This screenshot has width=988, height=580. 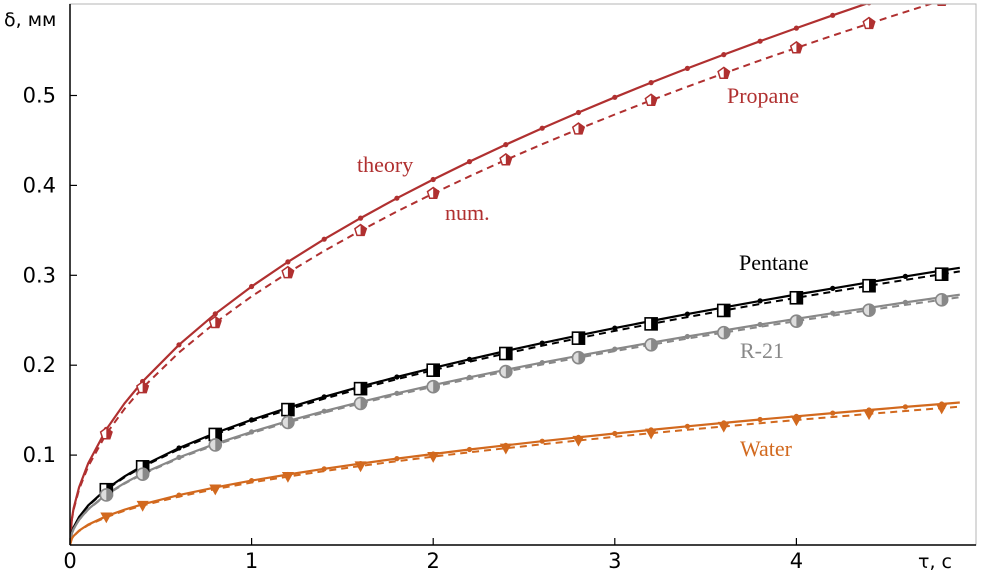 I want to click on annotation-num: num., so click(x=467, y=212).